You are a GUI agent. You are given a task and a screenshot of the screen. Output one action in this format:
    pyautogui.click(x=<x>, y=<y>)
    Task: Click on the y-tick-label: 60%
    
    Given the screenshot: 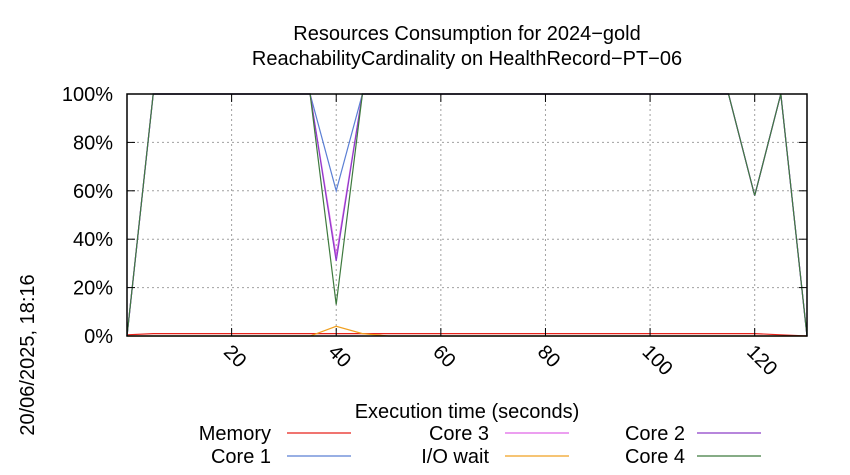 What is the action you would take?
    pyautogui.click(x=93, y=192)
    